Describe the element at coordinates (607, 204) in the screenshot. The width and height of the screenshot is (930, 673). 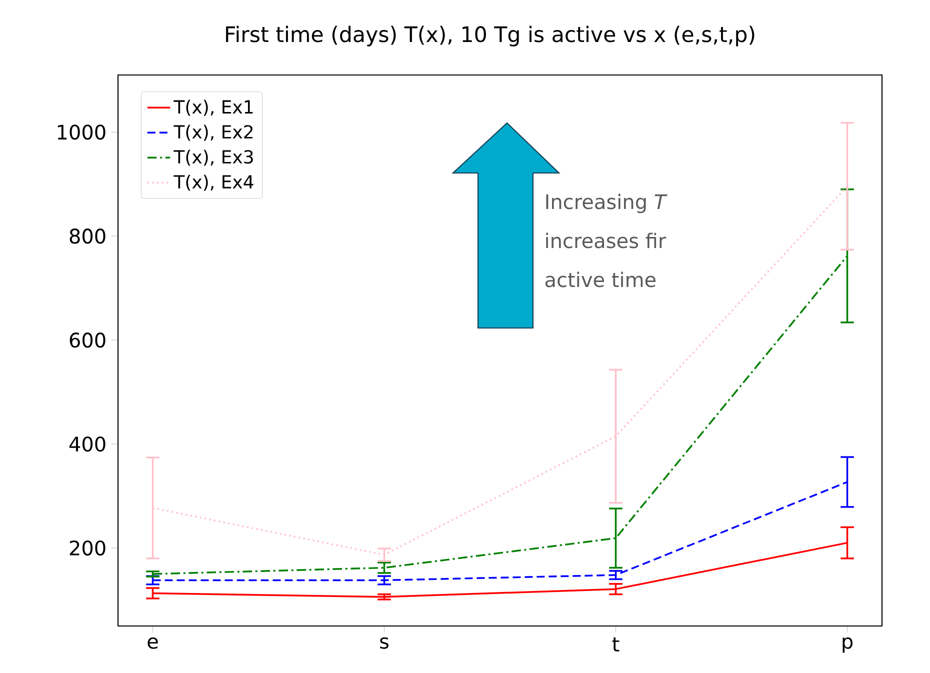
I see `annotation: Increasing T` at that location.